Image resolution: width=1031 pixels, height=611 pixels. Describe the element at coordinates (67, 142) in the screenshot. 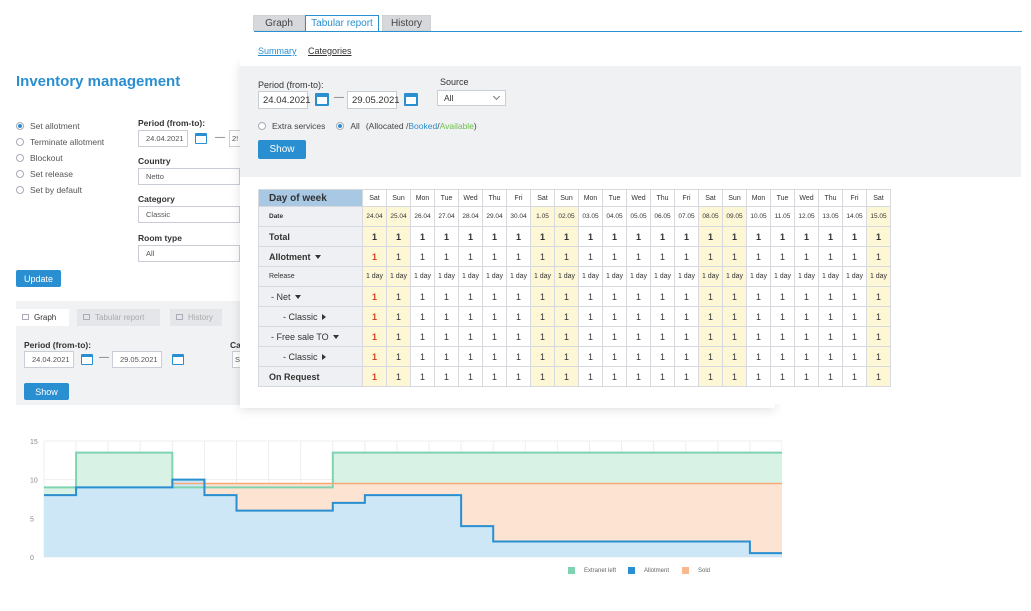

I see `action-option-label: Terminate allotment` at that location.